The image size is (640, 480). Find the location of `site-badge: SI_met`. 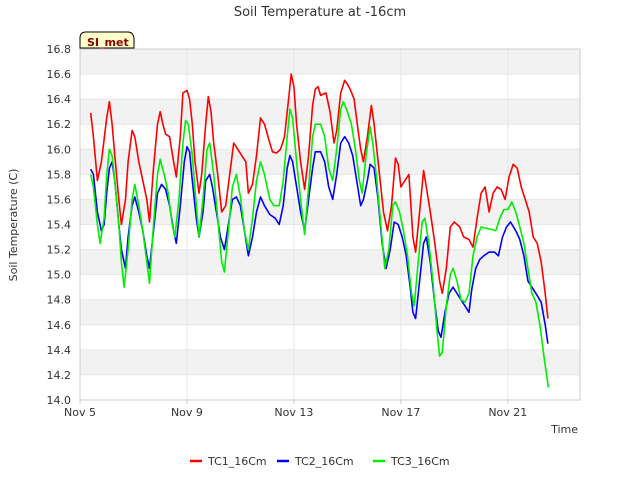

site-badge: SI_met is located at coordinates (107, 40).